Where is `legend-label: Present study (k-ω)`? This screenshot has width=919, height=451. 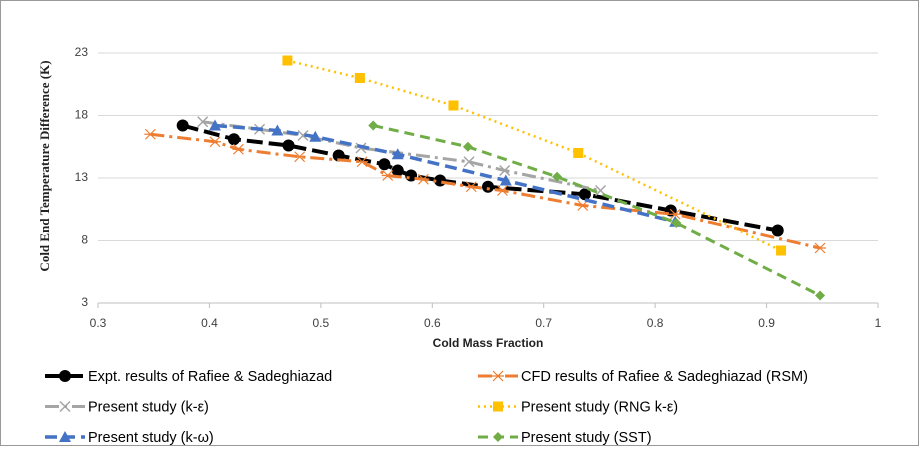
legend-label: Present study (k-ω) is located at coordinates (151, 438).